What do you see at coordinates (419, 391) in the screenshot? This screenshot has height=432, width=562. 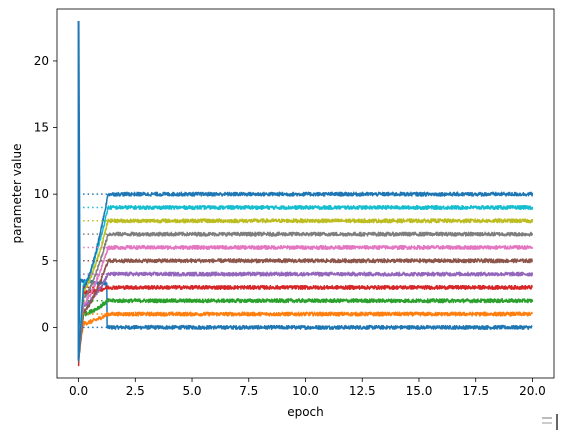 I see `x-tick-label: 15.0` at bounding box center [419, 391].